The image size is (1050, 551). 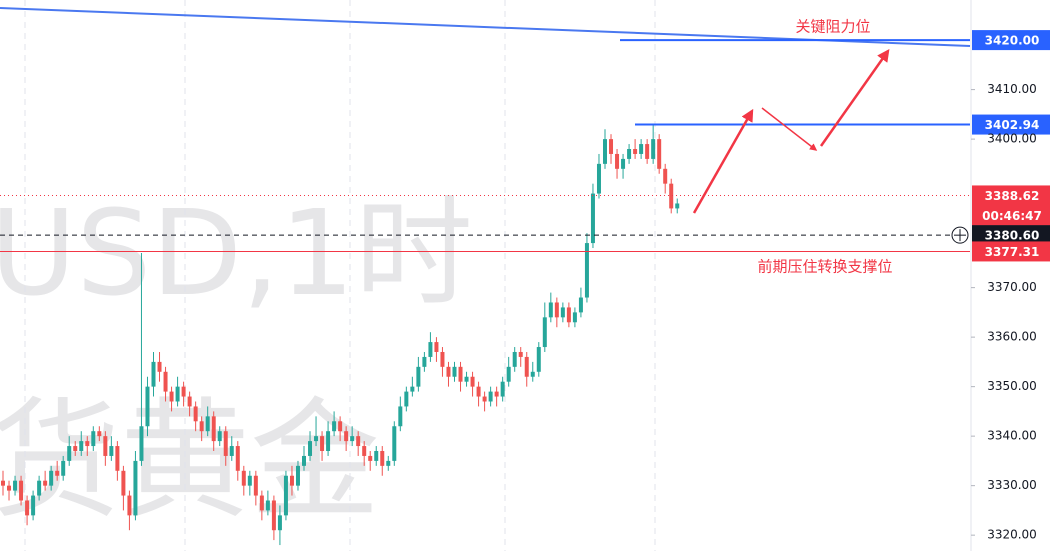 I want to click on annotation: 前期压住转换支撑位, so click(x=824, y=267).